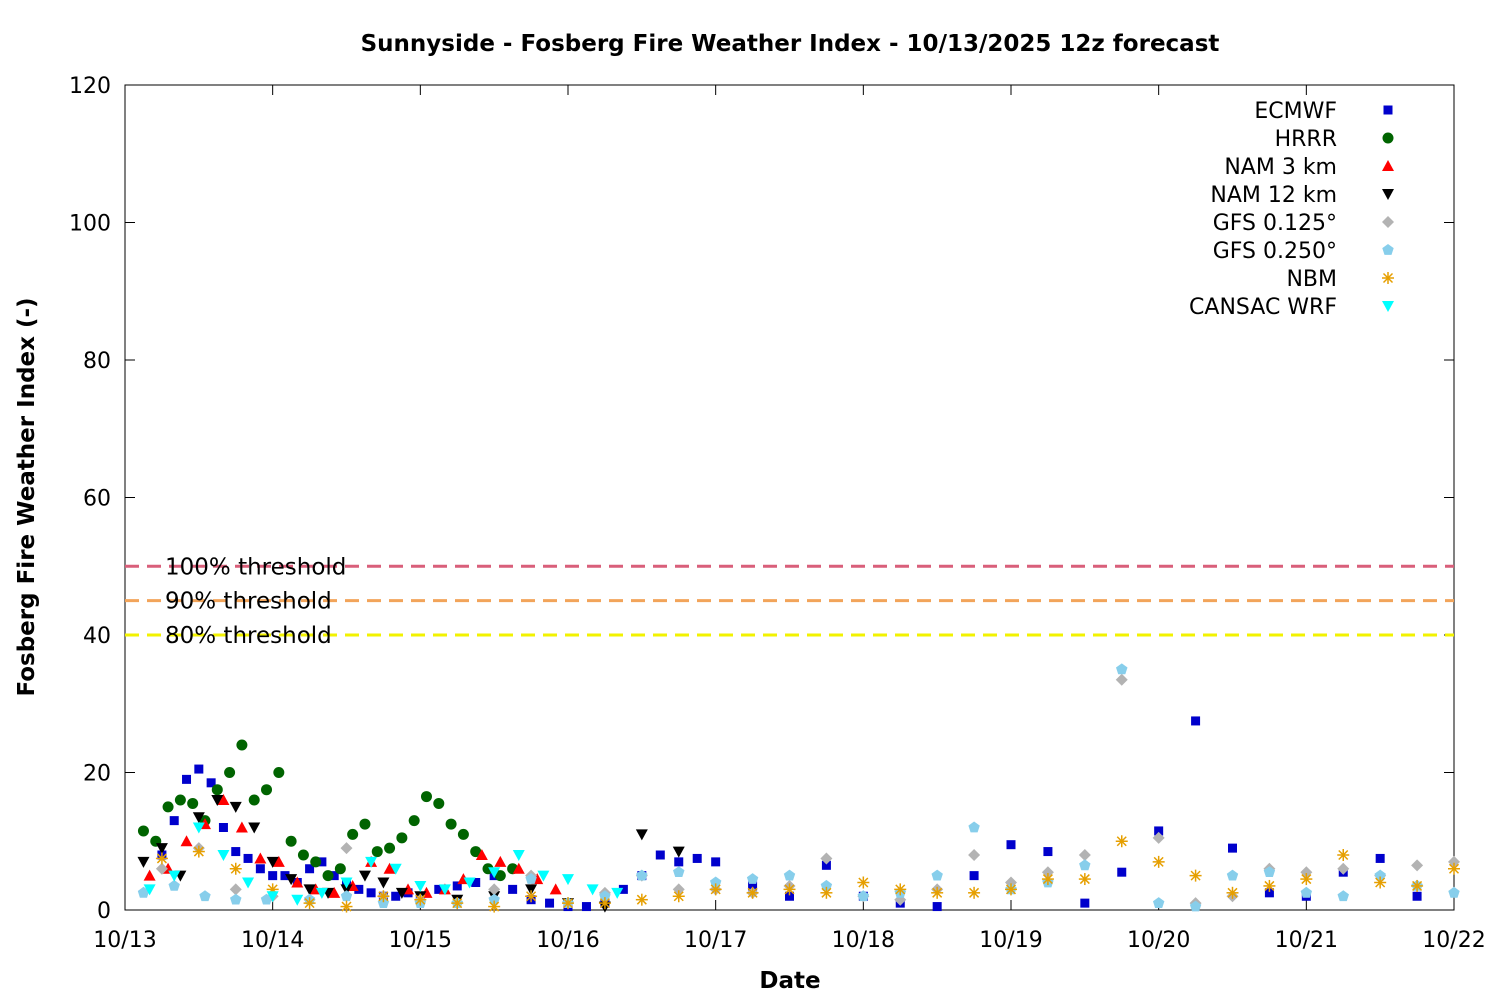 The height and width of the screenshot is (1000, 1500). I want to click on legend-label: GFS 0.125°, so click(1275, 223).